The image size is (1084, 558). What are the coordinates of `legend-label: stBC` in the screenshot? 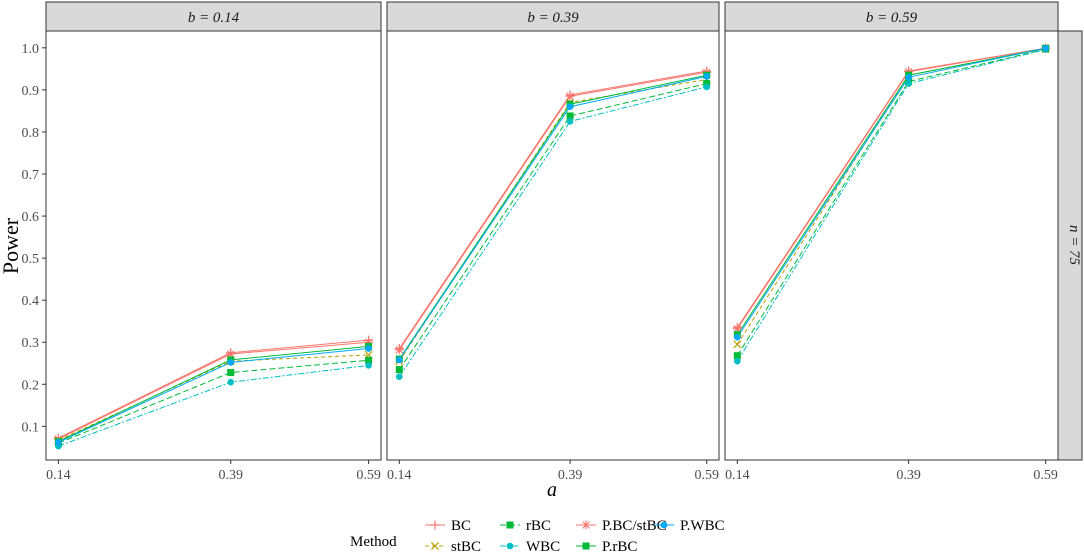 It's located at (466, 547).